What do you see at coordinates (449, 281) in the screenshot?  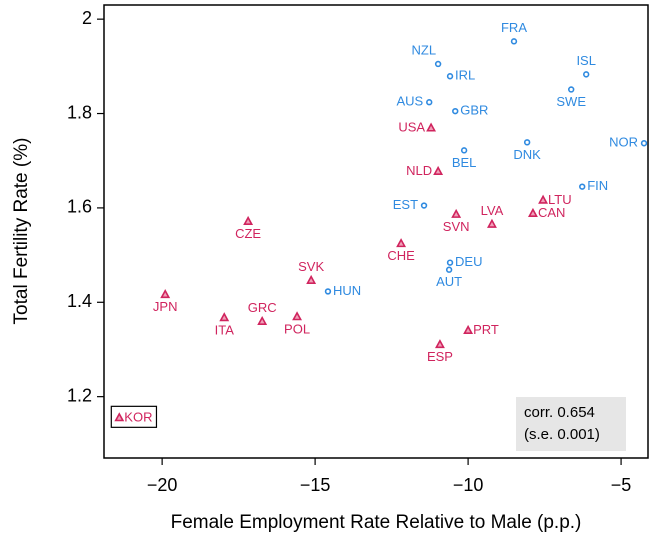 I see `point-label: AUT` at bounding box center [449, 281].